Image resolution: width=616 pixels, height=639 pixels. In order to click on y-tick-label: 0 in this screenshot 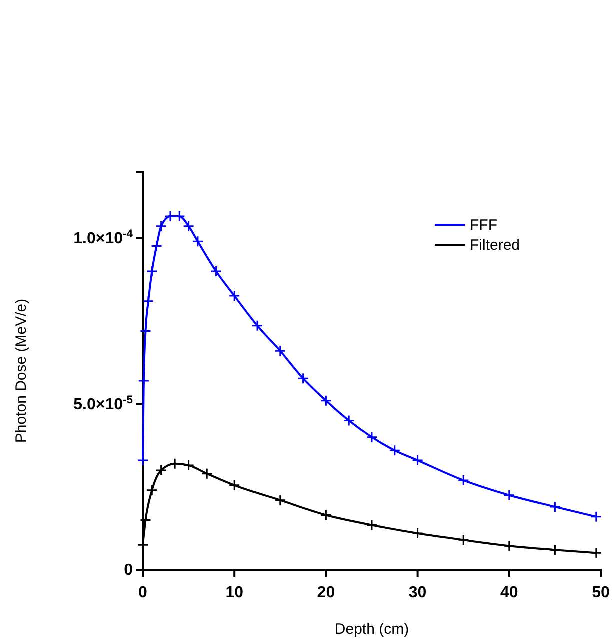, I will do `click(129, 571)`.